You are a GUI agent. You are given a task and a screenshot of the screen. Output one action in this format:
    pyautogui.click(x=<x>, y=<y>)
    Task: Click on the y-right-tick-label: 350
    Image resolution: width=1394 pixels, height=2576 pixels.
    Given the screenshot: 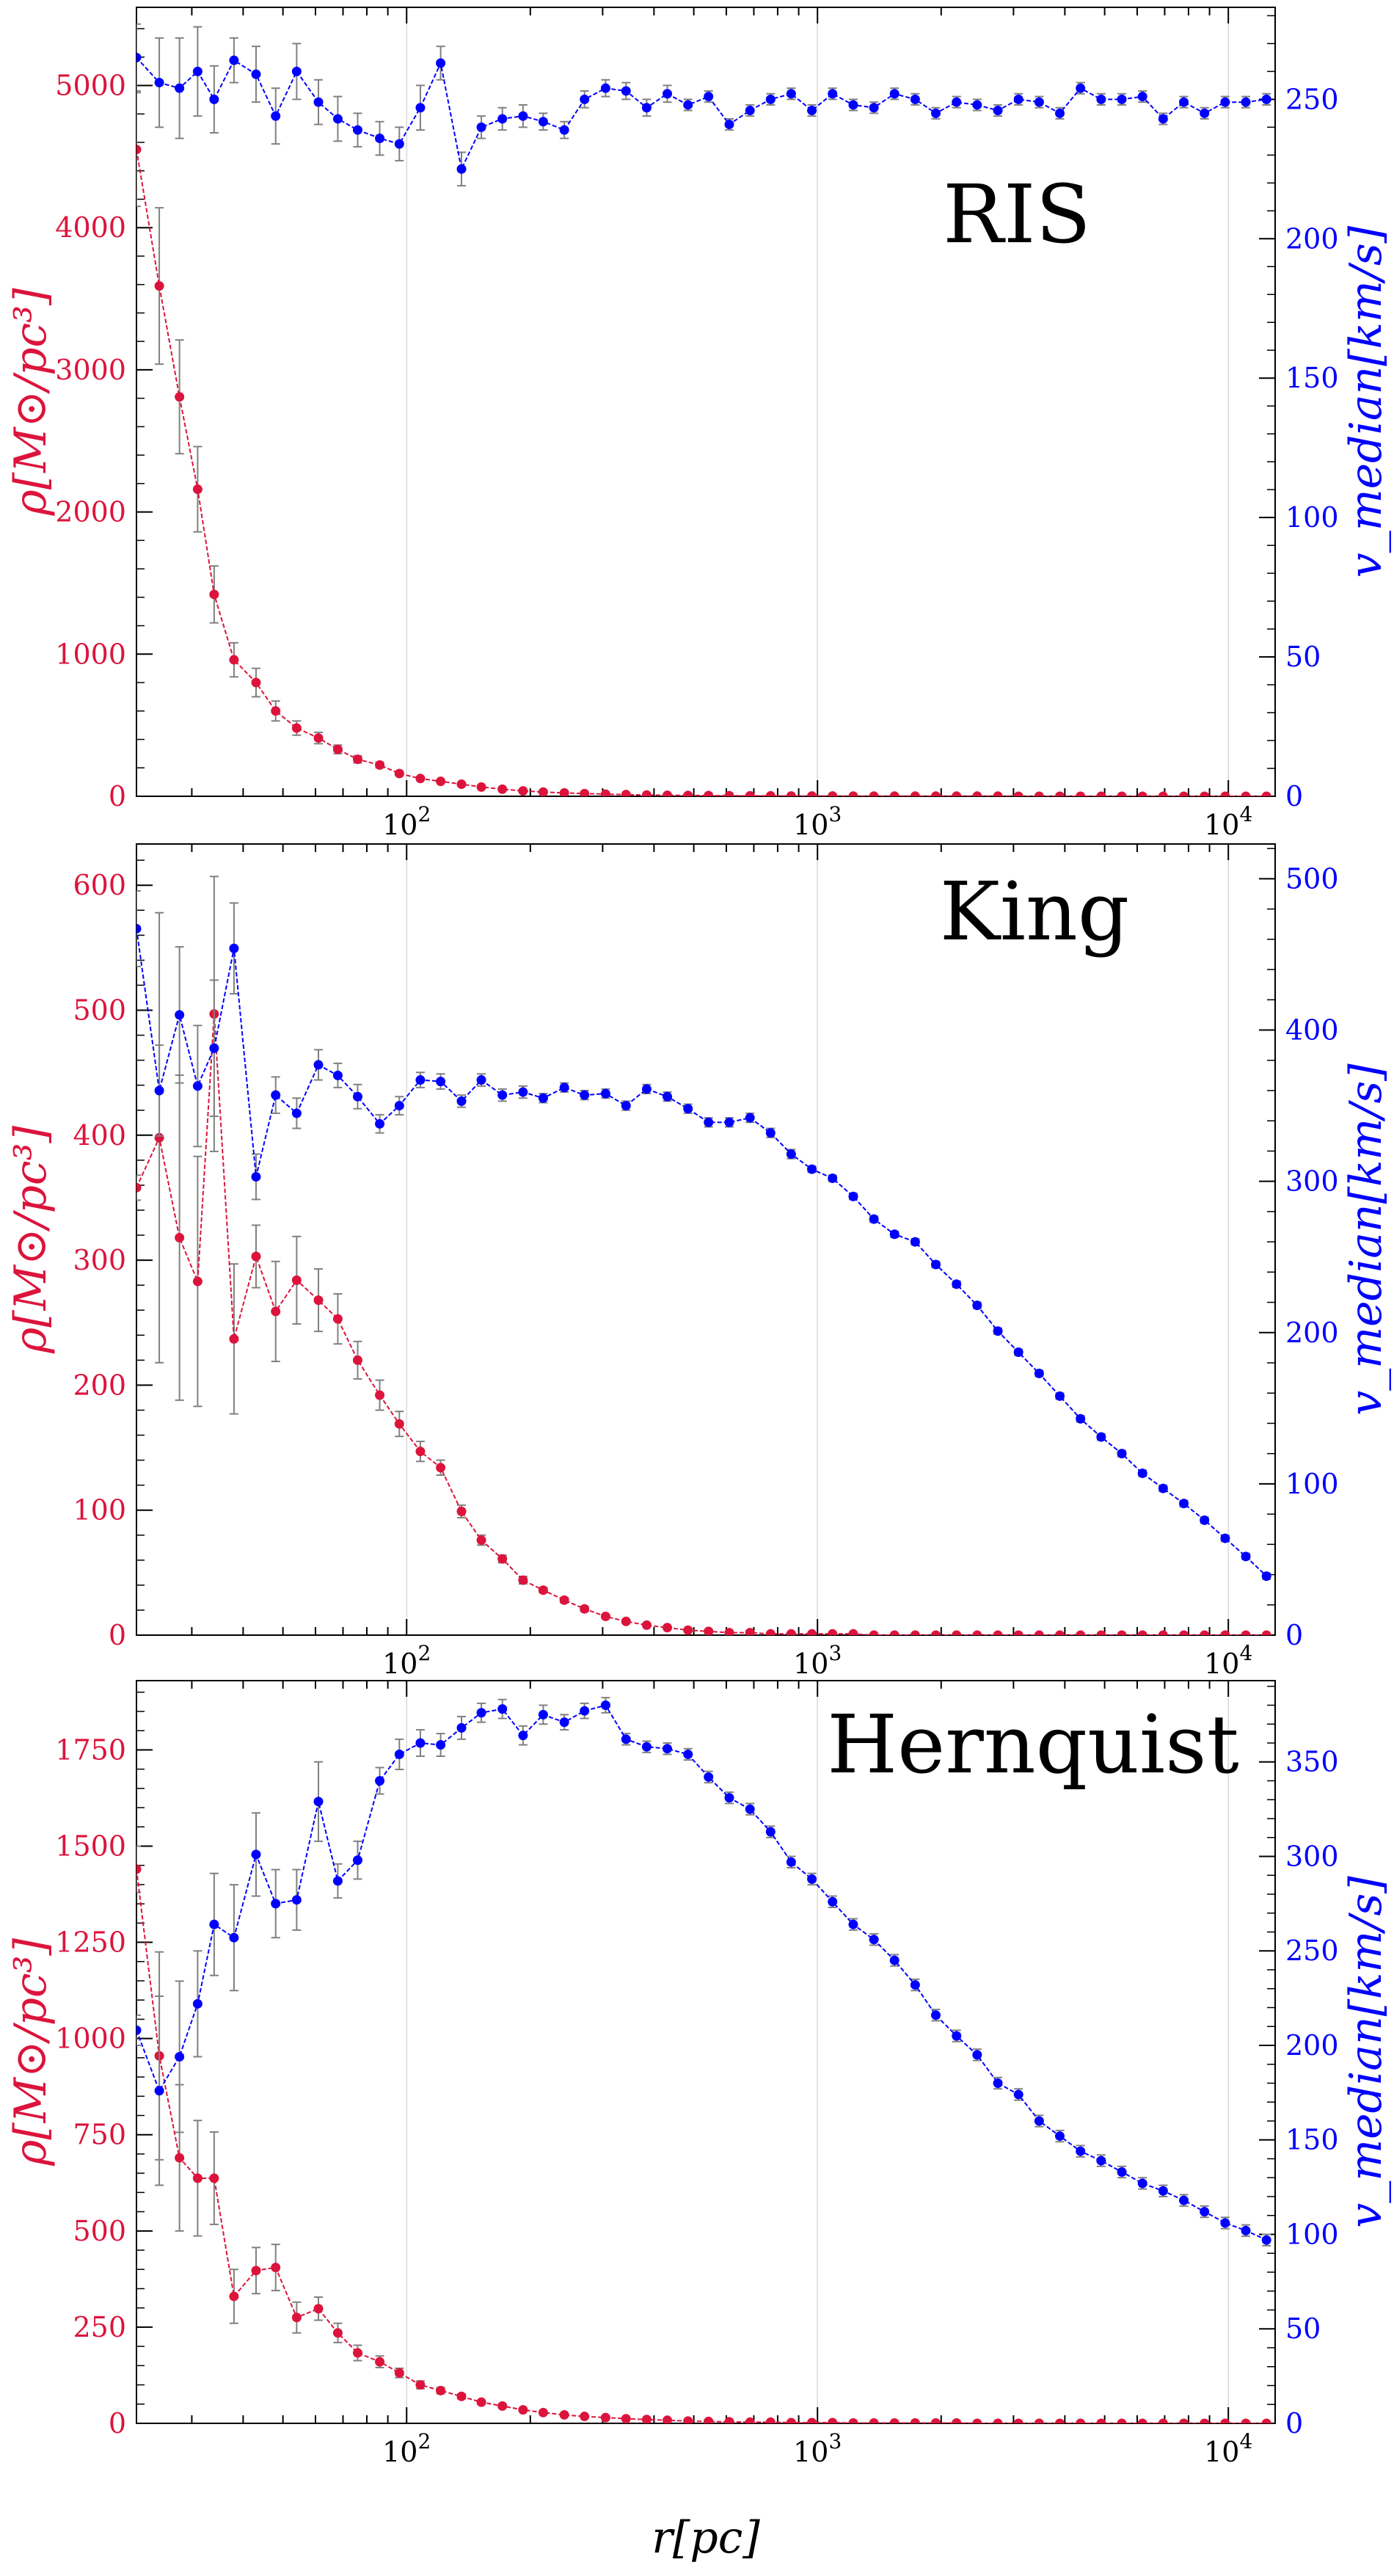 What is the action you would take?
    pyautogui.click(x=1312, y=1762)
    